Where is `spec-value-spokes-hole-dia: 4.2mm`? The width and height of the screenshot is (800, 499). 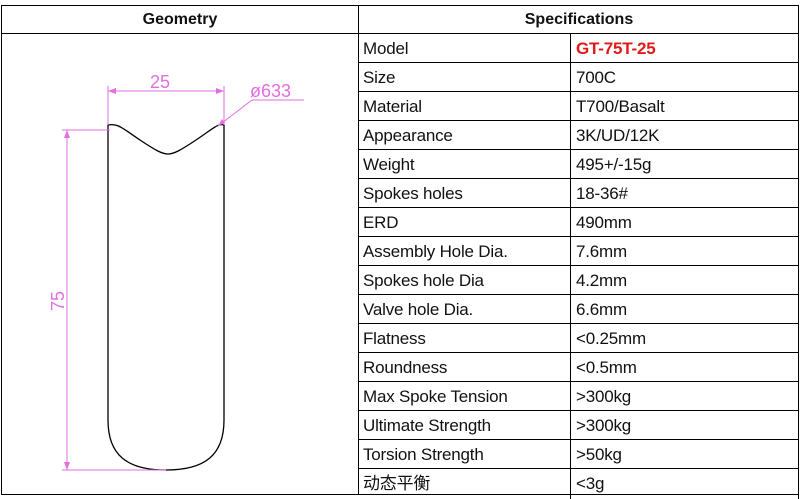 spec-value-spokes-hole-dia: 4.2mm is located at coordinates (601, 280).